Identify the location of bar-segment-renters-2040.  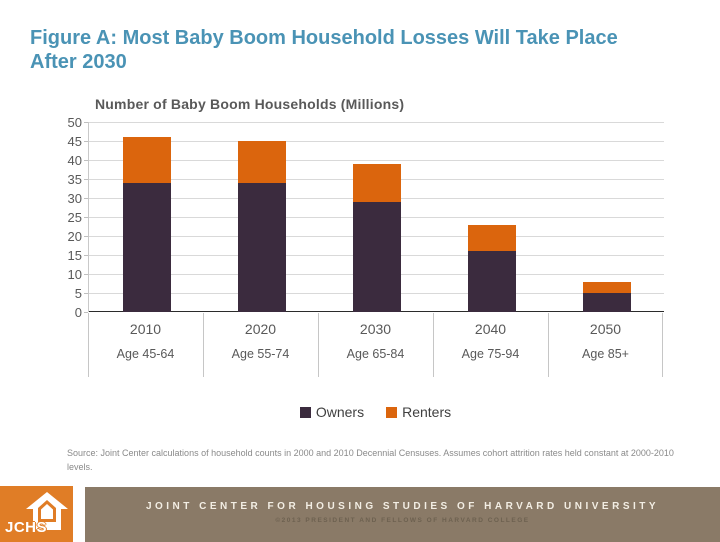
(491, 238).